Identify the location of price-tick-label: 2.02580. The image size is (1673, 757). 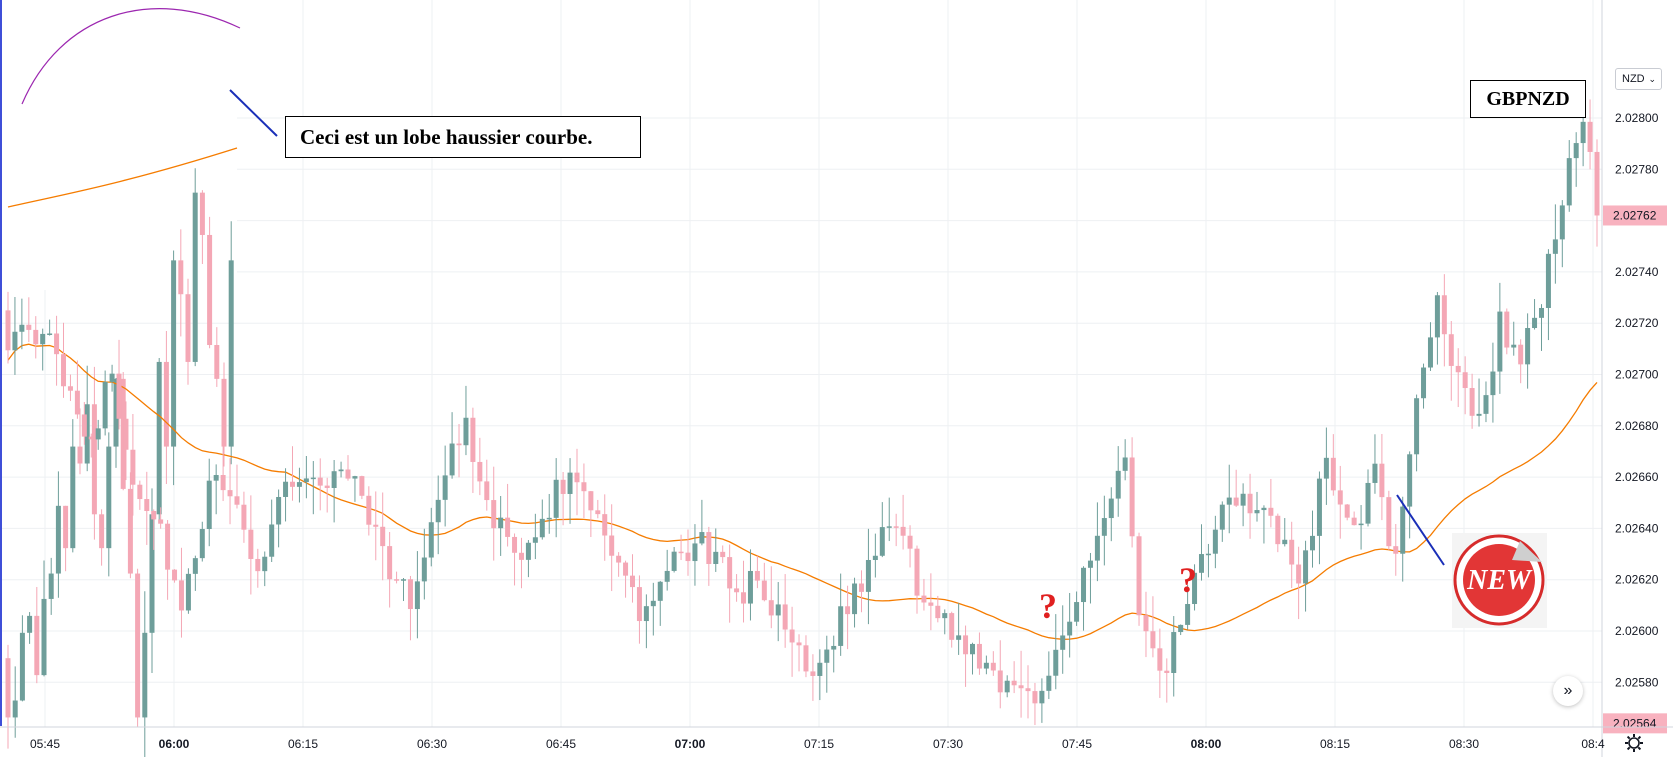
(1637, 682).